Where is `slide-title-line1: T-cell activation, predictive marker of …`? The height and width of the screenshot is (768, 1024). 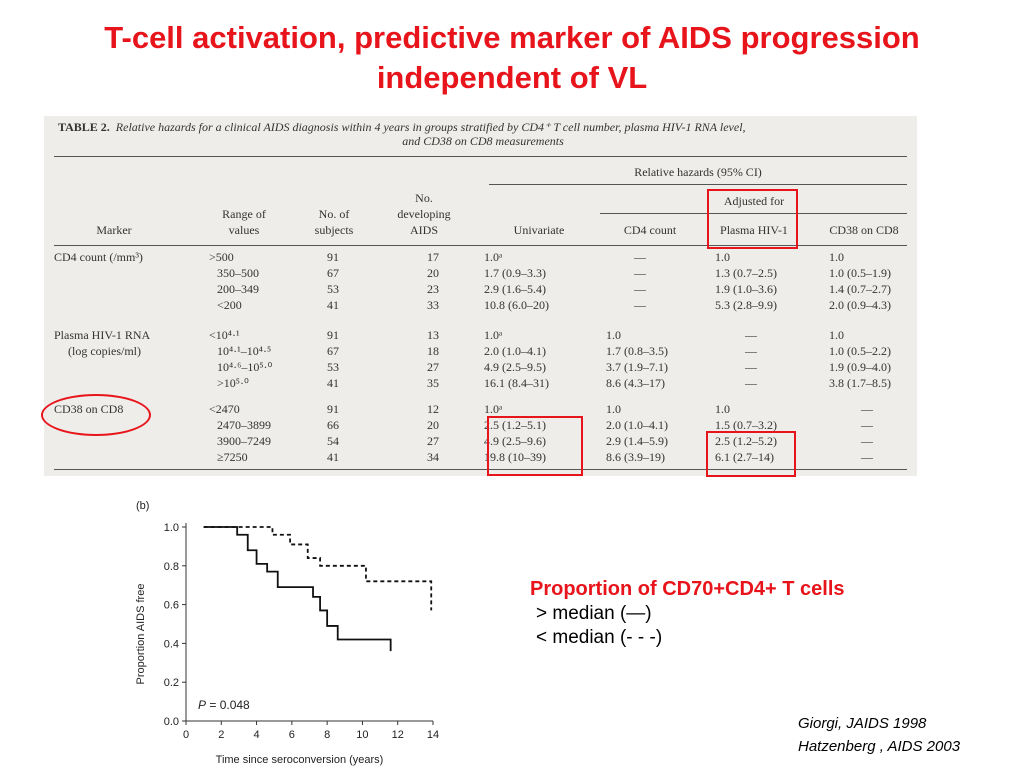
slide-title-line1: T-cell activation, predictive marker of … is located at coordinates (512, 37).